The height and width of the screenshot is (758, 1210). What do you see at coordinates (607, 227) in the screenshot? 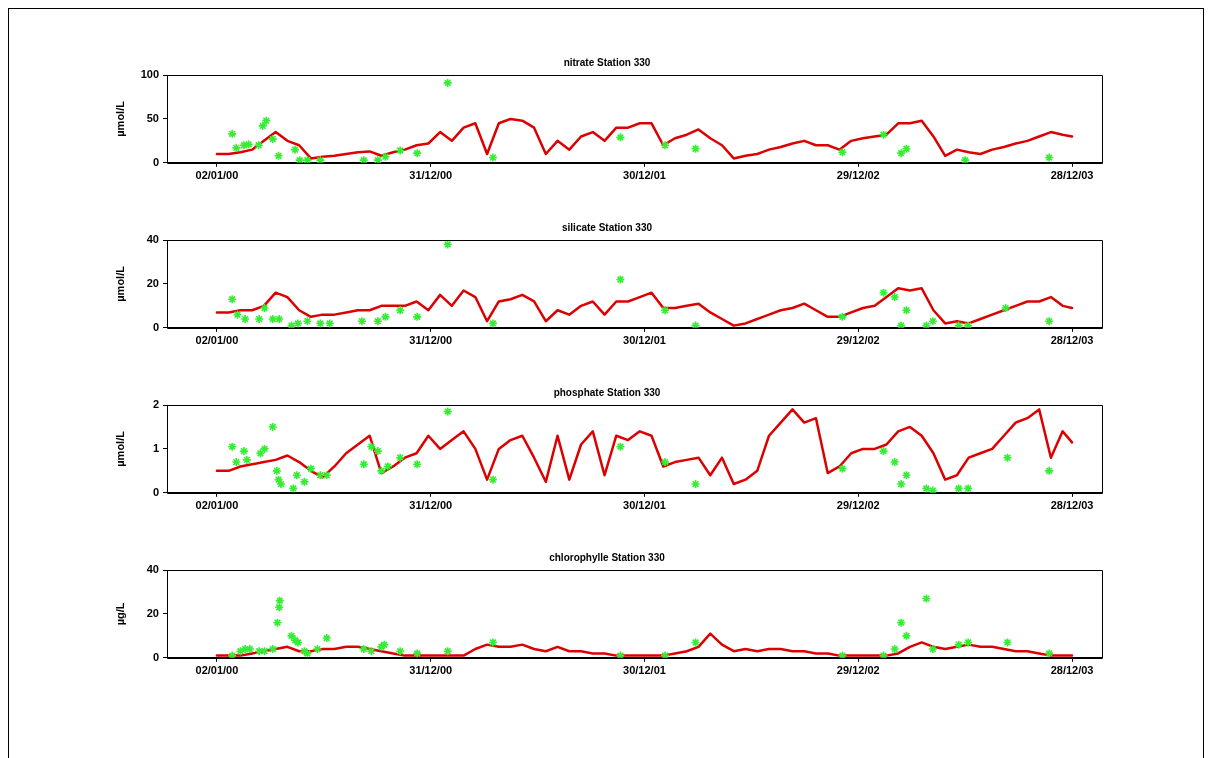
I see `chart-title: silicate Station 330` at bounding box center [607, 227].